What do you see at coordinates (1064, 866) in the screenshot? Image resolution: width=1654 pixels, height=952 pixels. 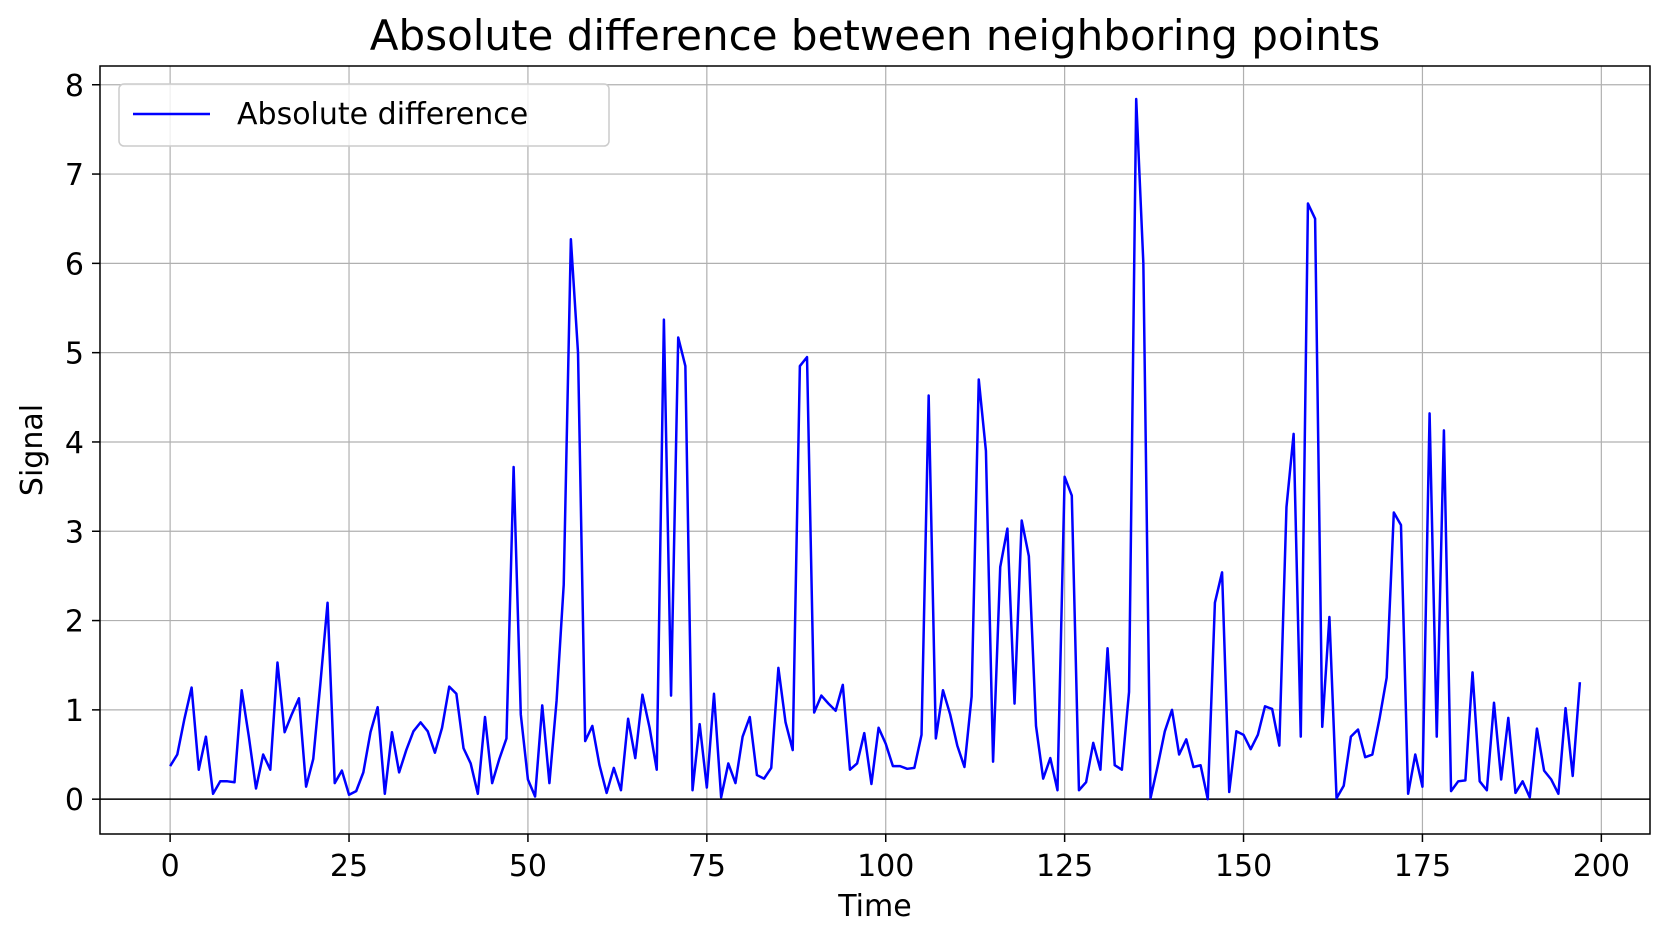 I see `x-tick-label: 125` at bounding box center [1064, 866].